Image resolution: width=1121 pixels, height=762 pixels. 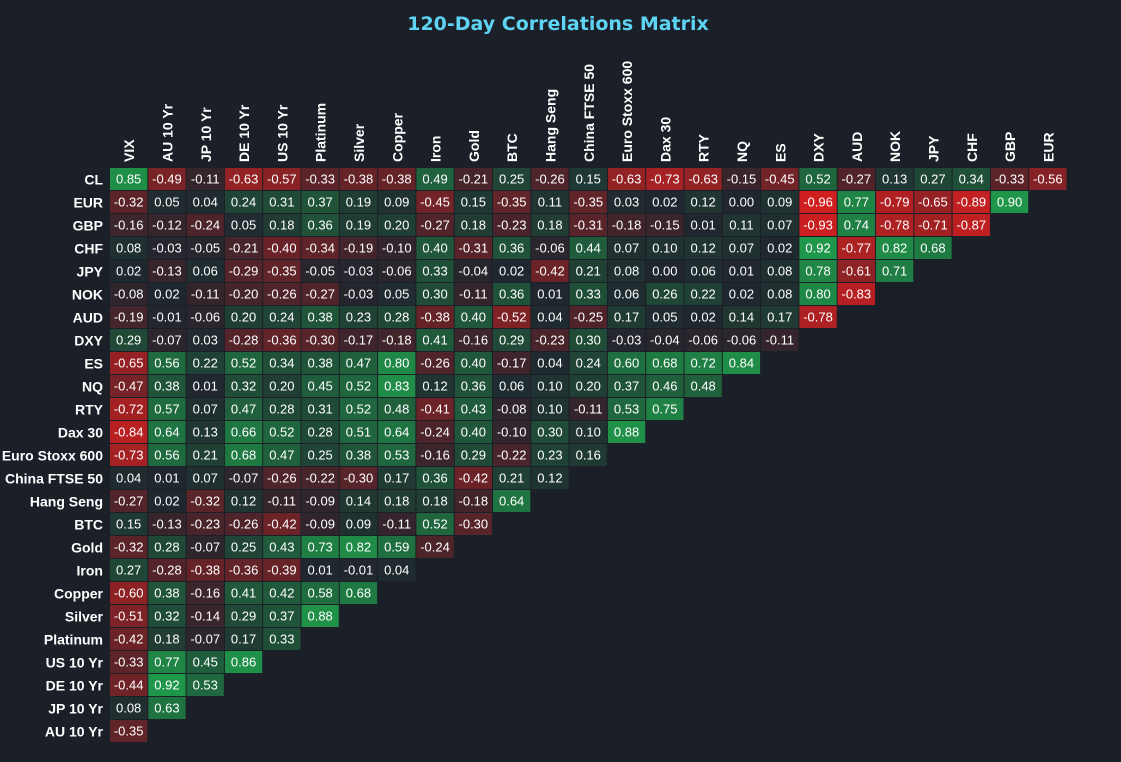 I want to click on column-label-silver: Silver, so click(x=359, y=142).